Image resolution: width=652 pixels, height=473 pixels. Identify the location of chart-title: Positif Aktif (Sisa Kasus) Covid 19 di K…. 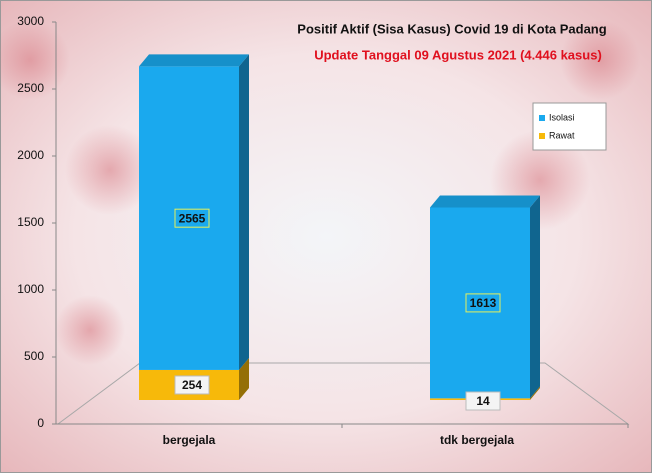
(451, 28).